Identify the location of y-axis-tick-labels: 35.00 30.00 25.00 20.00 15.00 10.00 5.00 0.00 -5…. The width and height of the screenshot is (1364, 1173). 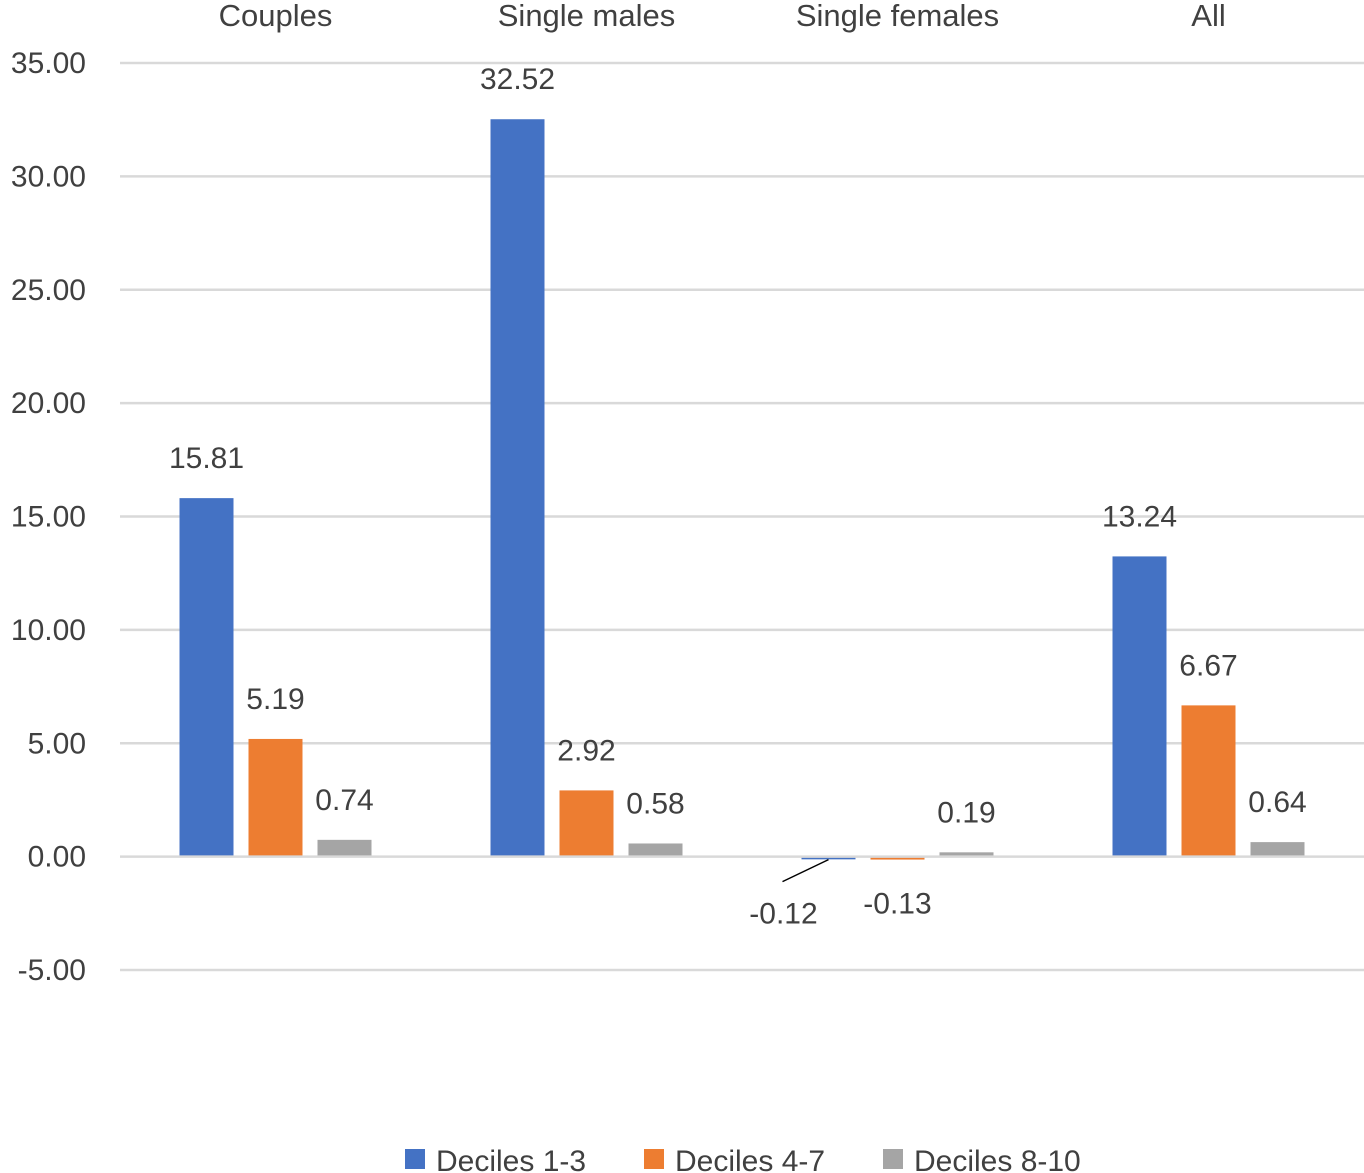
(48, 517).